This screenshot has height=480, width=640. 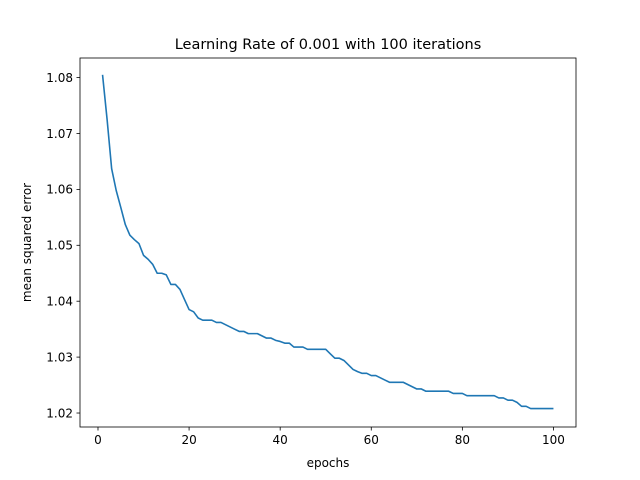 What do you see at coordinates (27, 242) in the screenshot?
I see `y-axis-title: mean squared error` at bounding box center [27, 242].